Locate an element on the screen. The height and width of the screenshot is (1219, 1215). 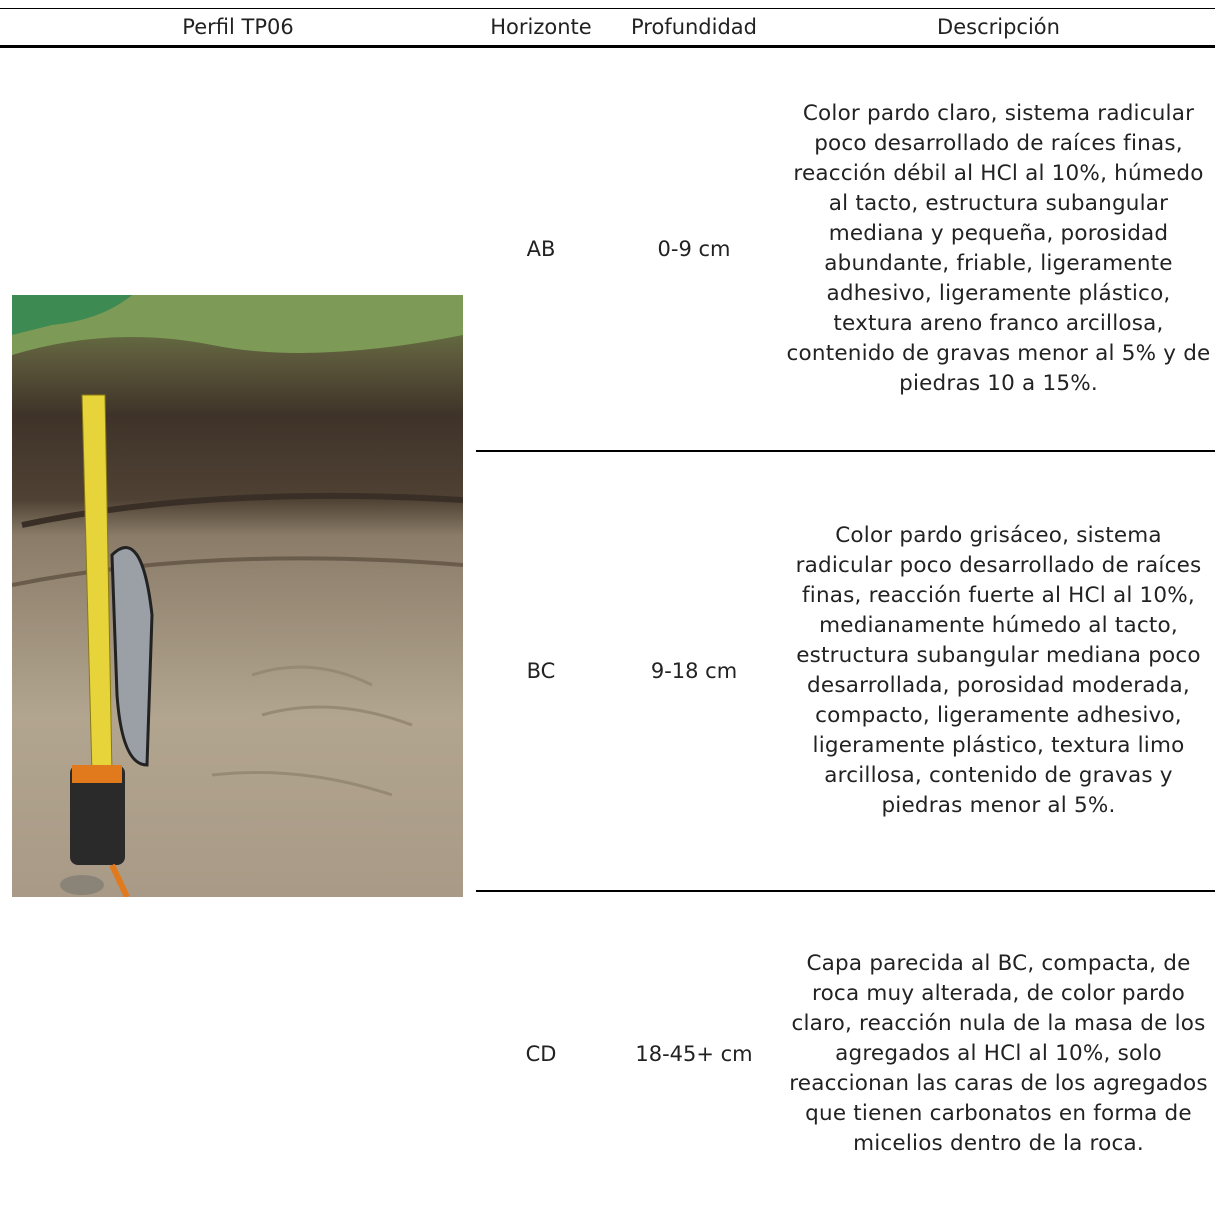
horizon: AB is located at coordinates (541, 249).